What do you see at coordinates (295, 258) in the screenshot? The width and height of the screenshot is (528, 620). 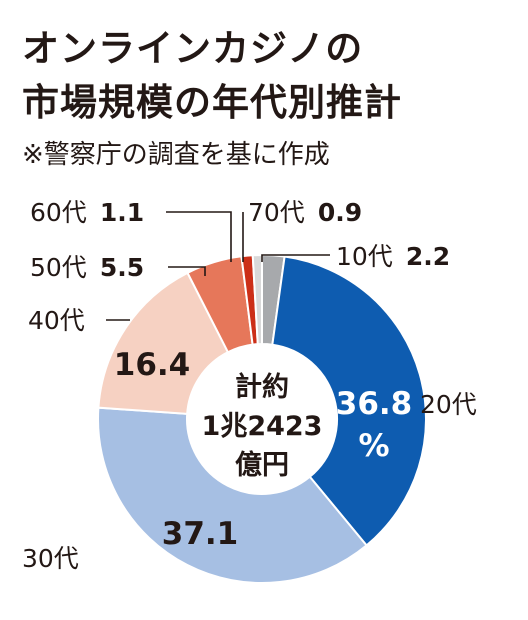 I see `leader-line-10s` at bounding box center [295, 258].